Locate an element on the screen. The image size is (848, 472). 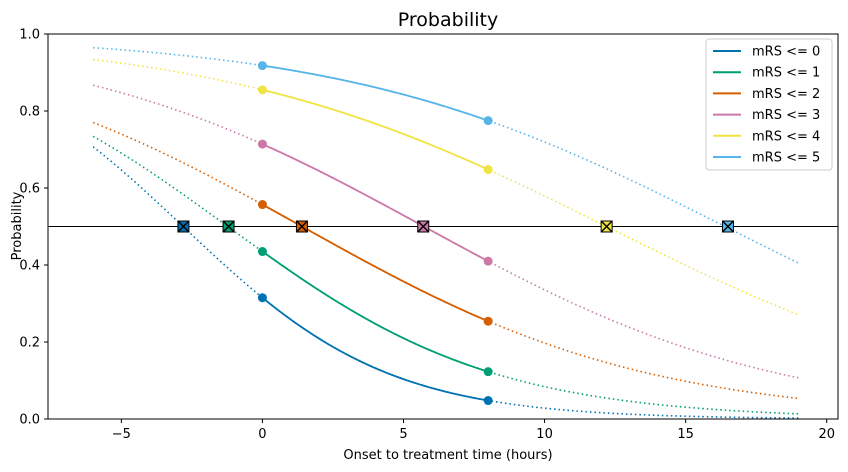
legend-item: mRS <= 5 is located at coordinates (766, 158).